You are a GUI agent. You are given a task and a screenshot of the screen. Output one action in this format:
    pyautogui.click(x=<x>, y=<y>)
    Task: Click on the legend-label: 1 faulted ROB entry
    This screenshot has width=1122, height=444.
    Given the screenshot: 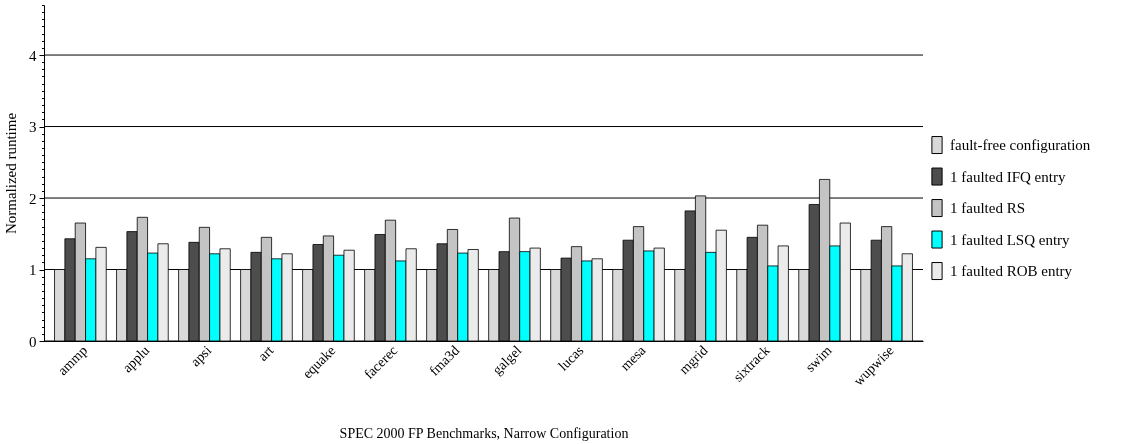 What is the action you would take?
    pyautogui.click(x=1011, y=271)
    